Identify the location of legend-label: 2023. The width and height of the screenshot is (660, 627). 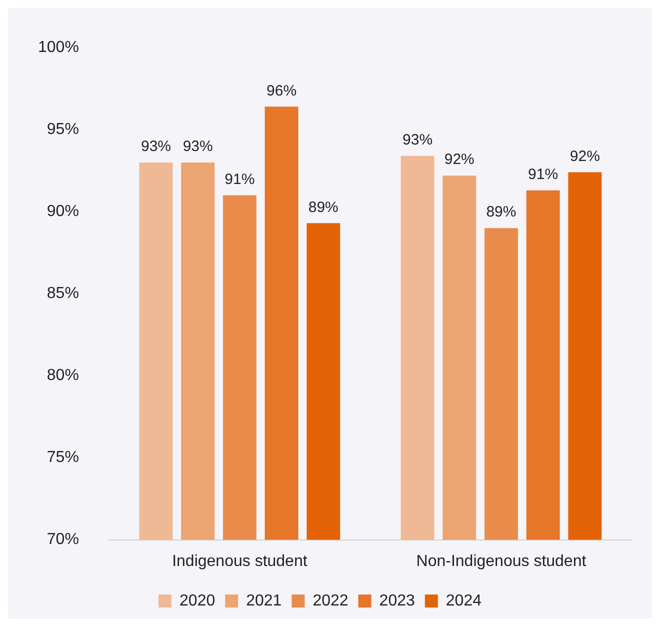
(397, 601).